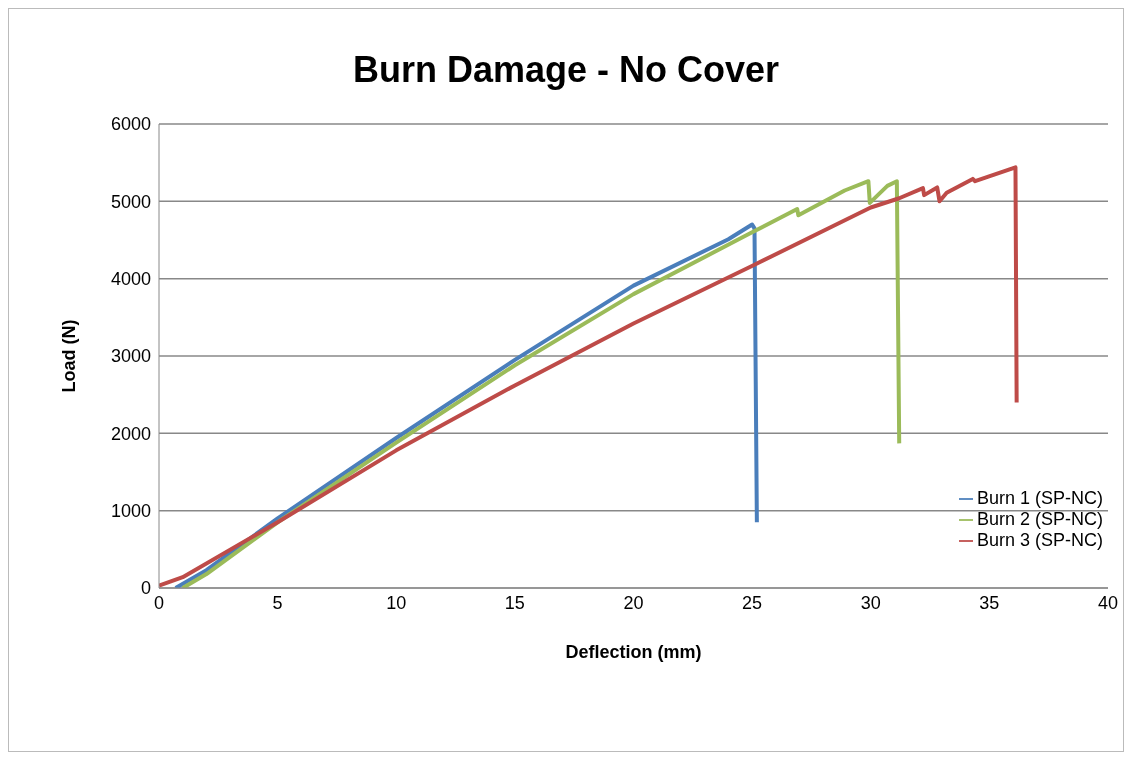  I want to click on y-axis-title: Load (N), so click(69, 356).